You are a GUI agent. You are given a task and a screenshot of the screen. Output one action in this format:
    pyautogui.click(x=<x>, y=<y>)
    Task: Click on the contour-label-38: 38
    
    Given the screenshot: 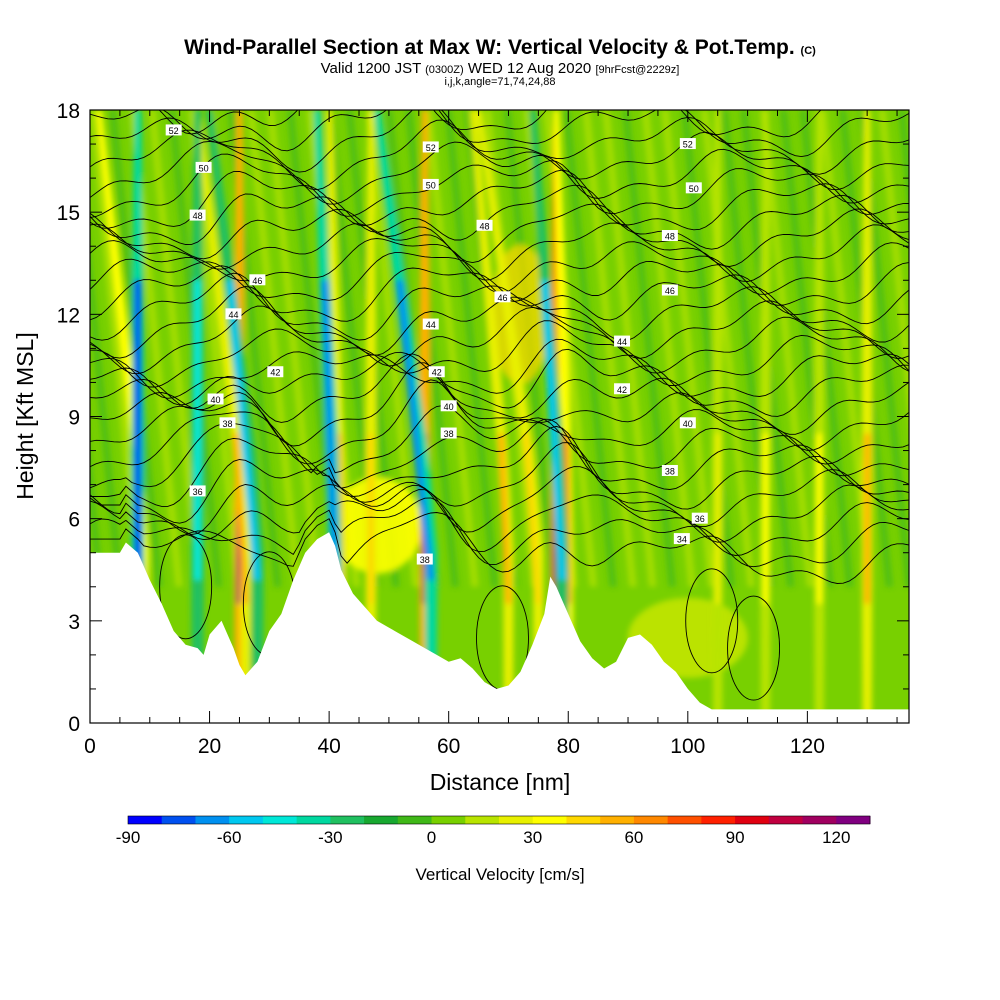 What is the action you would take?
    pyautogui.click(x=424, y=559)
    